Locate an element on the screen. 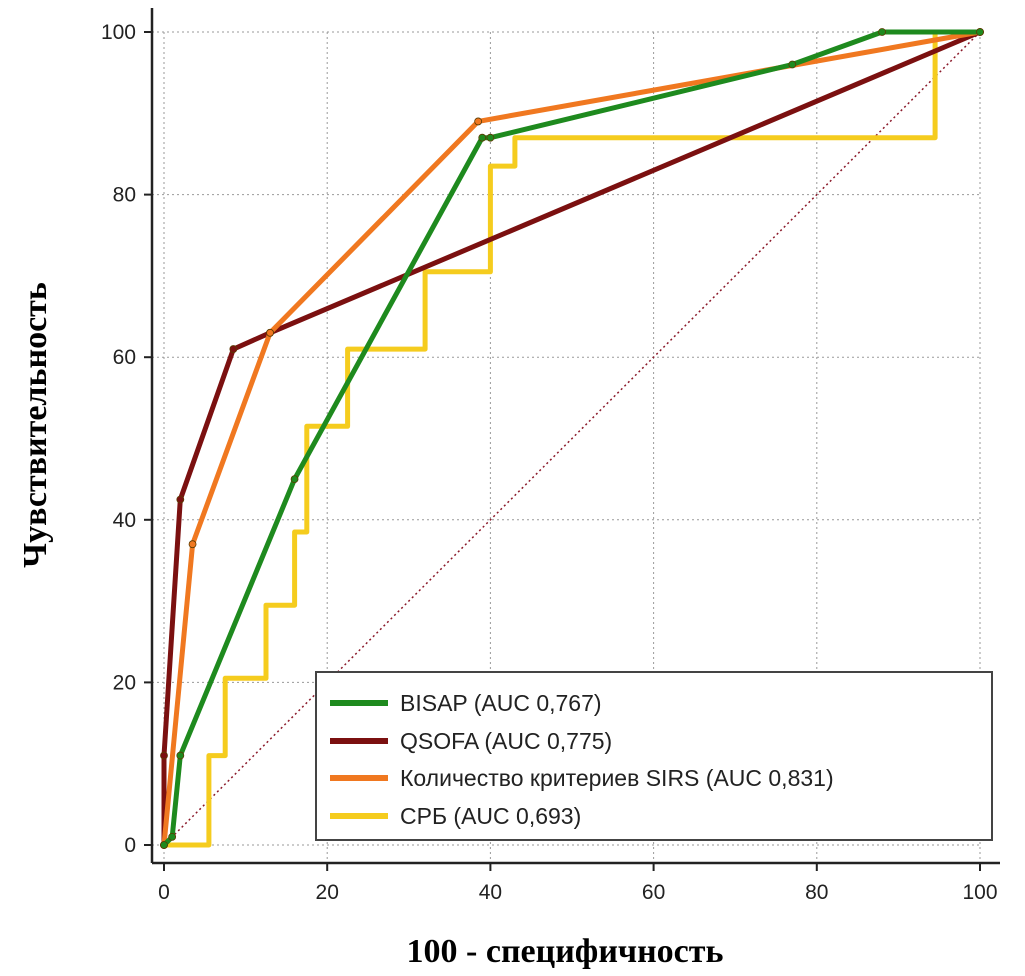 This screenshot has width=1025, height=976. x-tick-label: 80 is located at coordinates (816, 892).